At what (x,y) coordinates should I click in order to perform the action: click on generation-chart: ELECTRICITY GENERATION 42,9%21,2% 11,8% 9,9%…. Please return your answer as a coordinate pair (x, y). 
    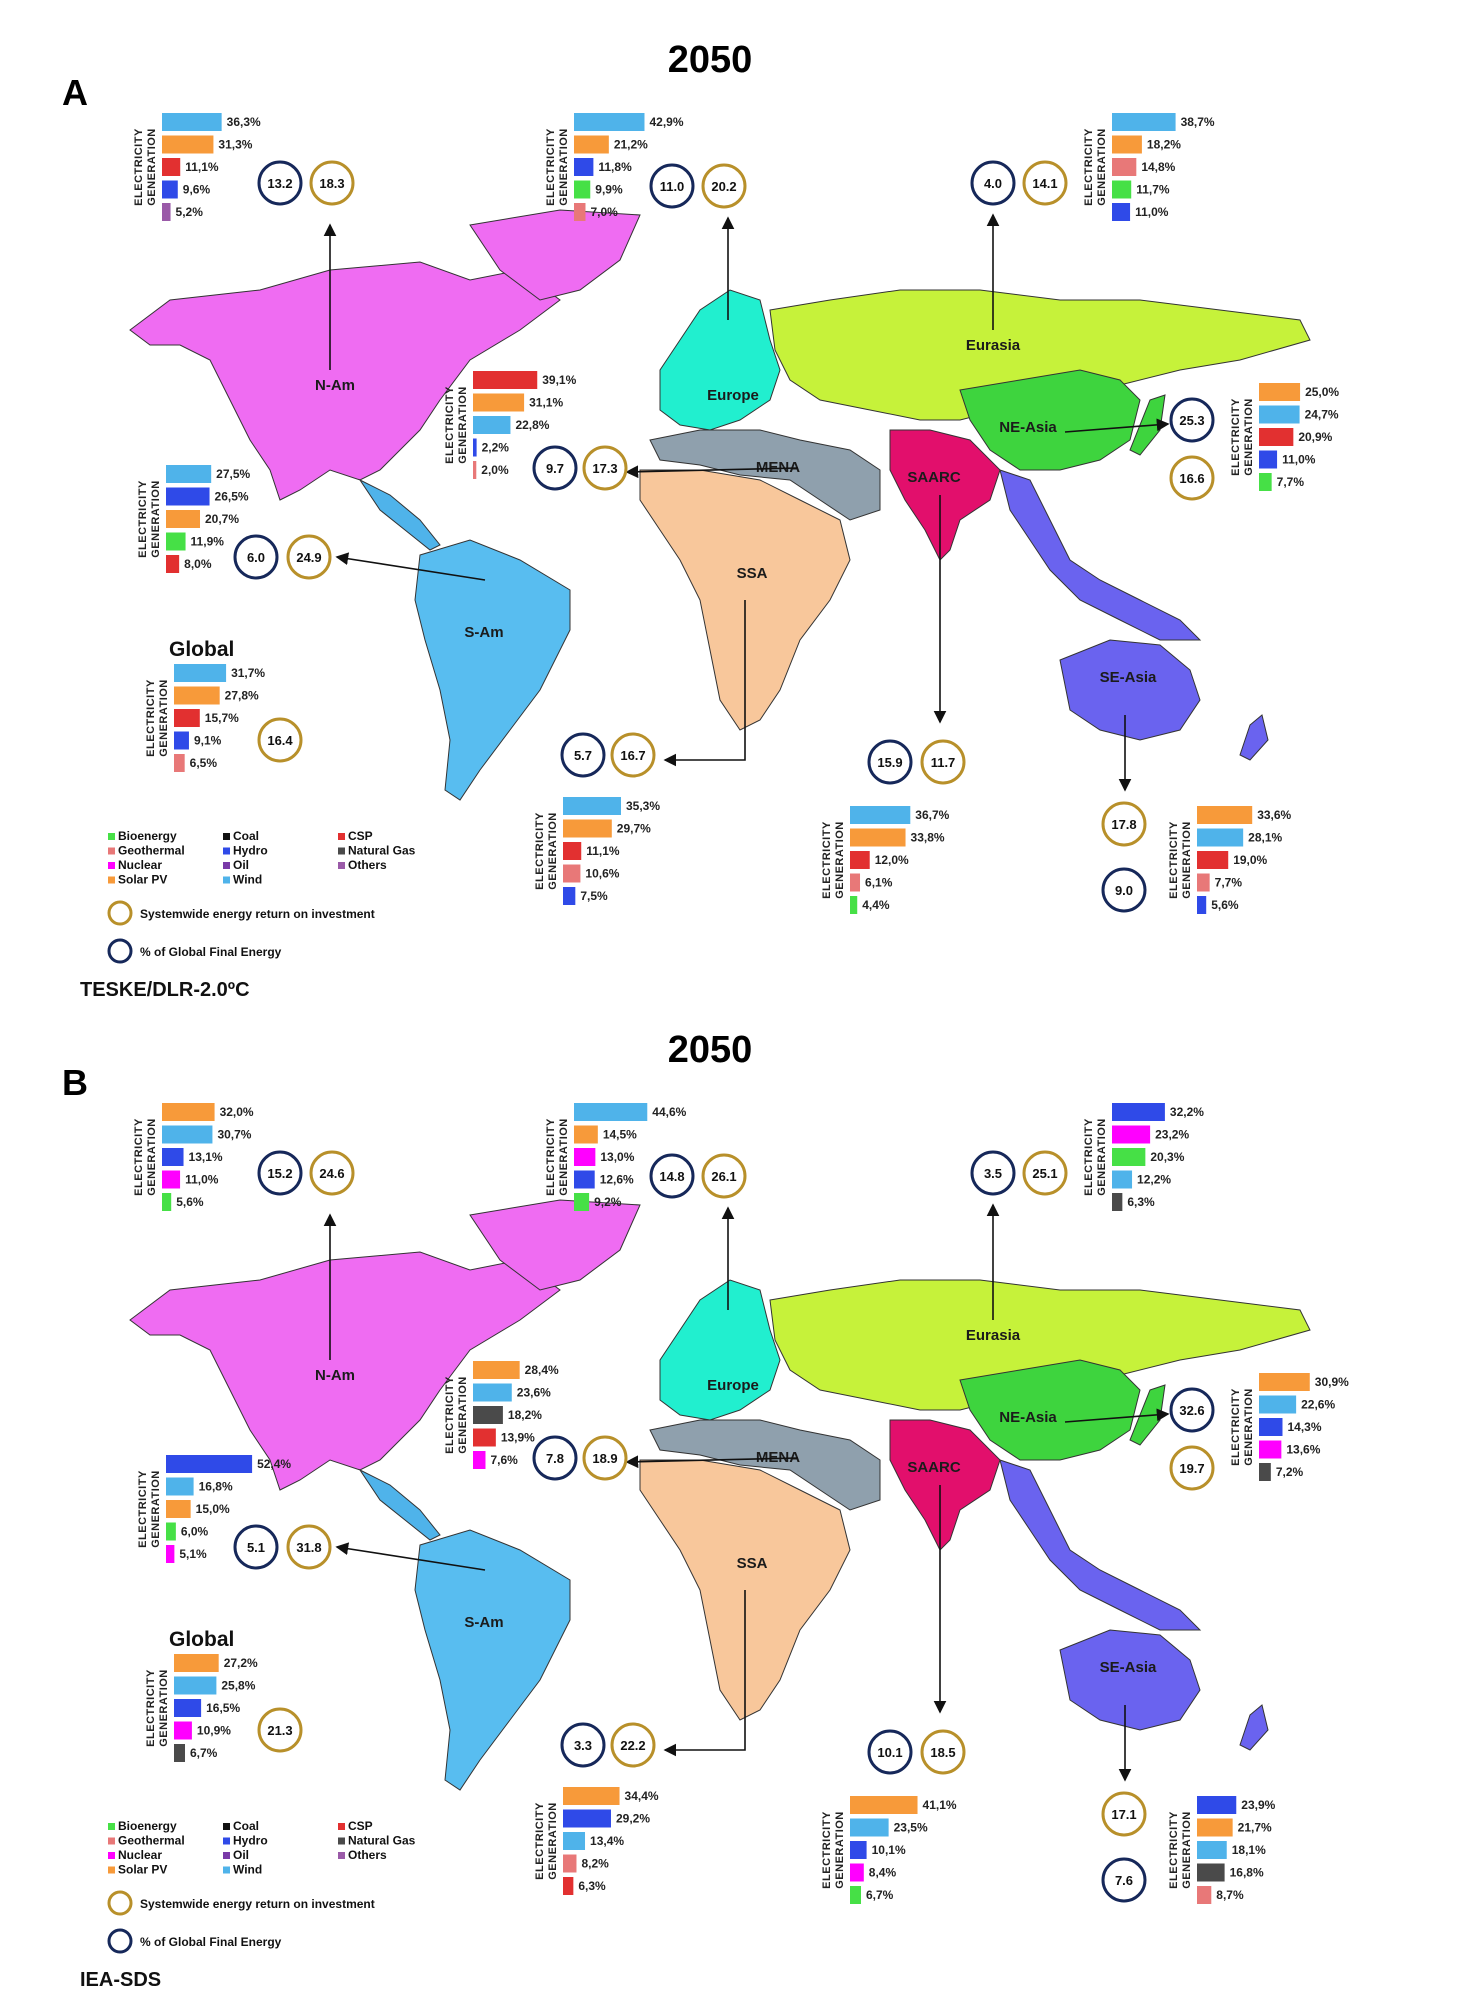
    Looking at the image, I should click on (614, 167).